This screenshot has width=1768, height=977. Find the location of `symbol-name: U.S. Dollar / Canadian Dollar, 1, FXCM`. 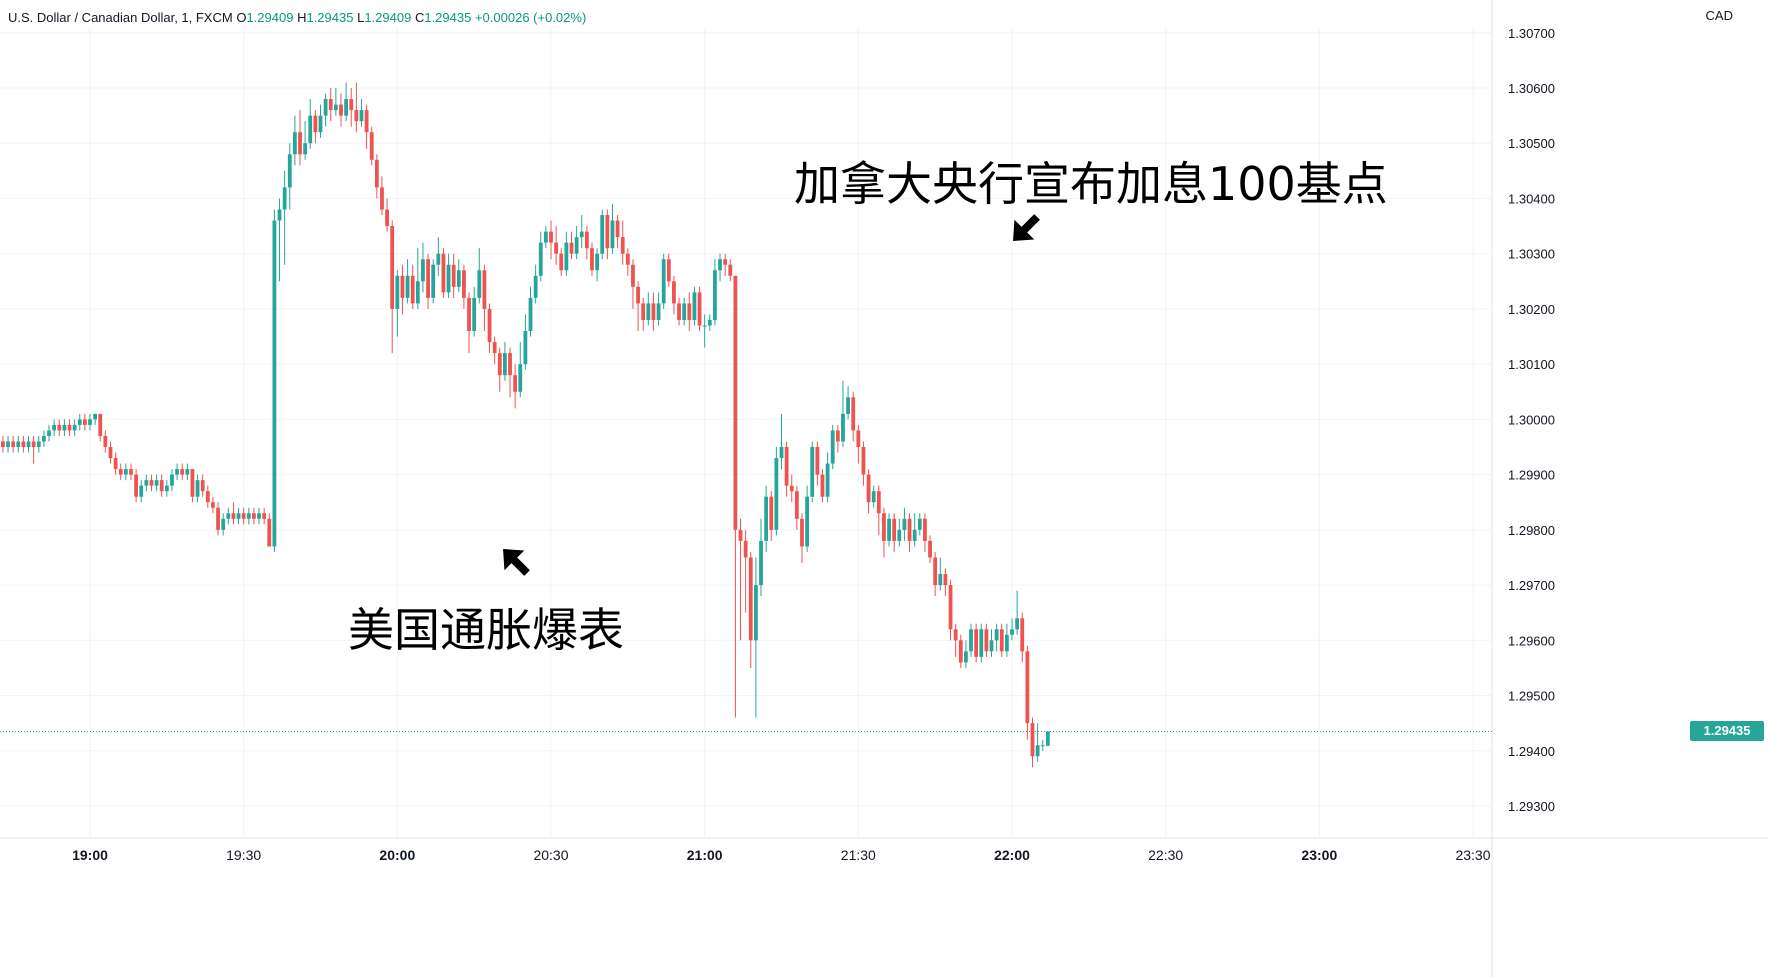

symbol-name: U.S. Dollar / Canadian Dollar, 1, FXCM is located at coordinates (120, 17).